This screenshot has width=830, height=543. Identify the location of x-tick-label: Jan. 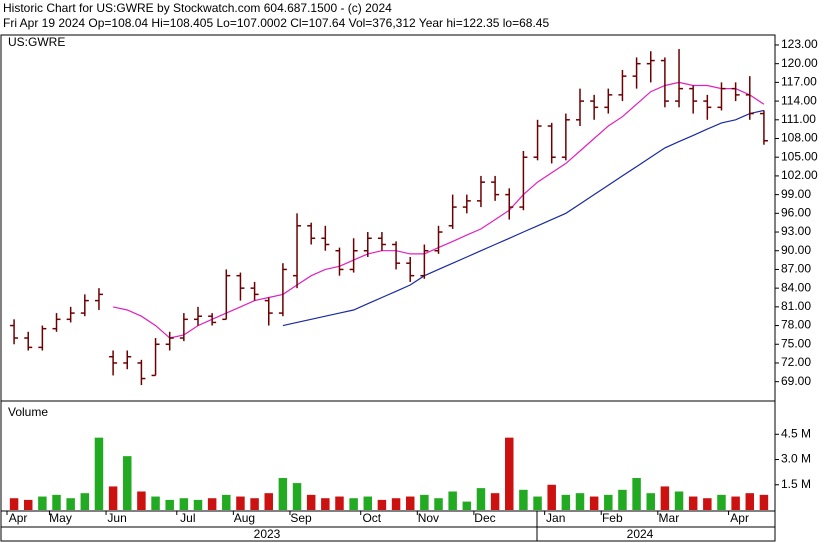
(555, 518).